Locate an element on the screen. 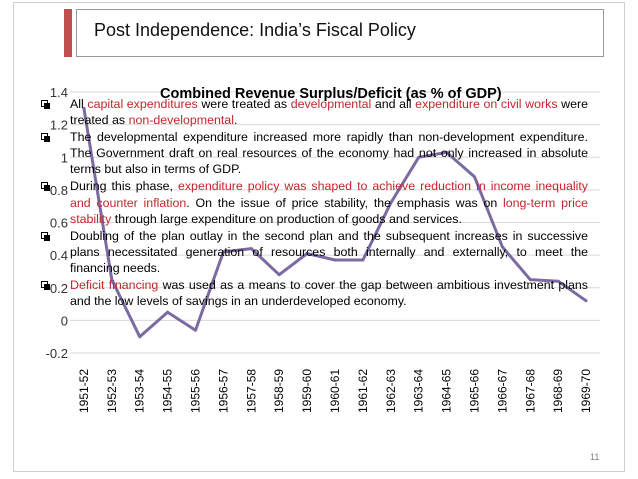 This screenshot has width=638, height=479. x-tick-label: 1965-66 is located at coordinates (474, 391).